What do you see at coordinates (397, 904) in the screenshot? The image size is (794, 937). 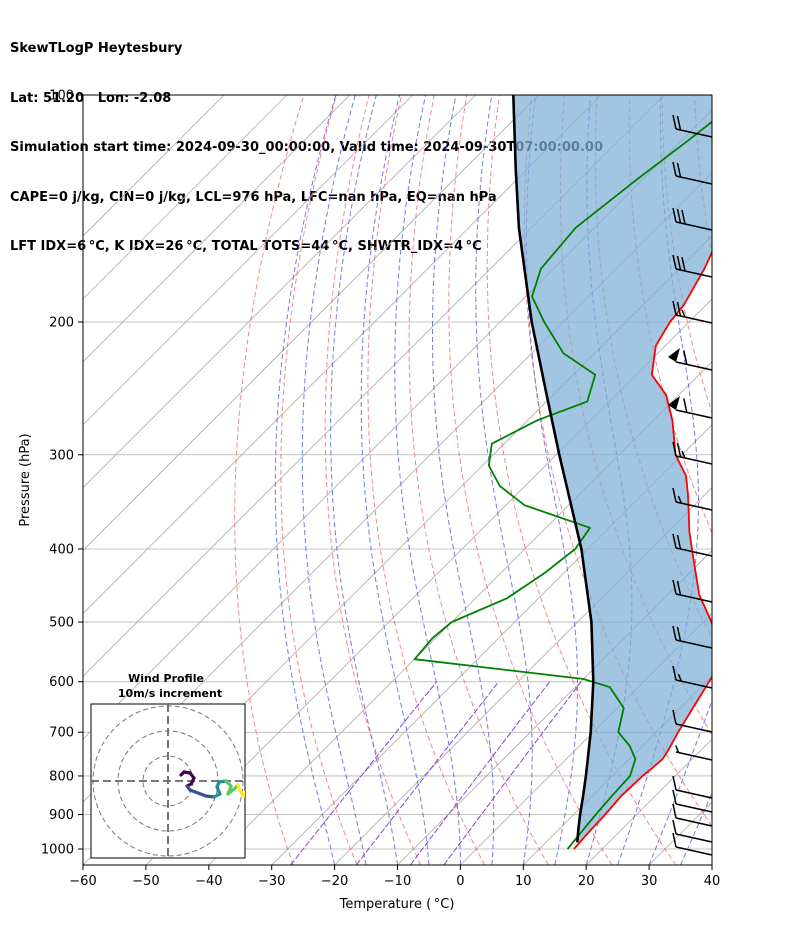 I see `x-axis-label: Temperature ( °C)` at bounding box center [397, 904].